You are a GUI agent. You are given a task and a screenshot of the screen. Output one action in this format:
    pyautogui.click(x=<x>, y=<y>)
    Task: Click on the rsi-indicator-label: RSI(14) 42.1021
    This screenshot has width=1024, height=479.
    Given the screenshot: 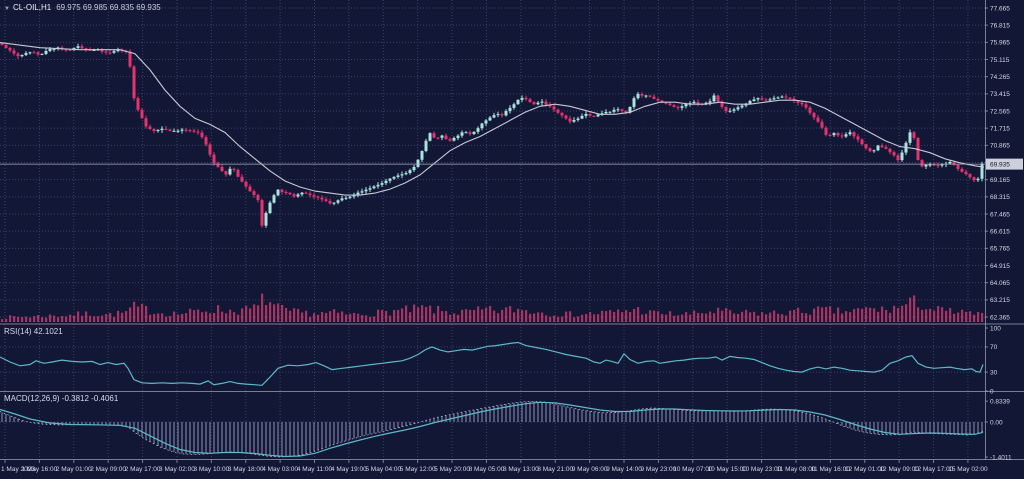 What is the action you would take?
    pyautogui.click(x=33, y=331)
    